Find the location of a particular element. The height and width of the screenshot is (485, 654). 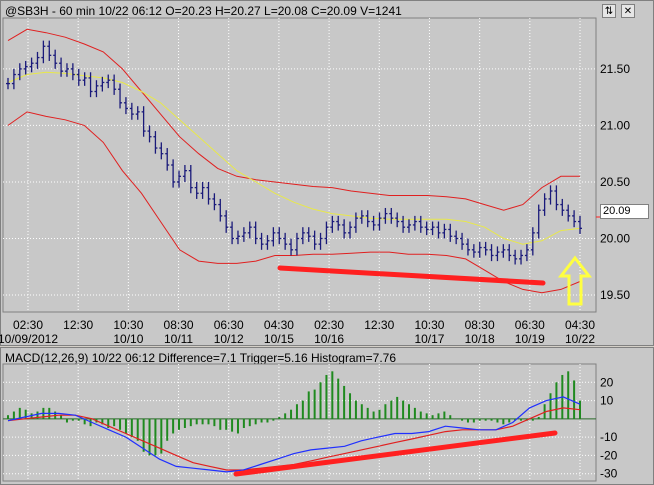

macd-y-tick-label: 10 is located at coordinates (607, 401).